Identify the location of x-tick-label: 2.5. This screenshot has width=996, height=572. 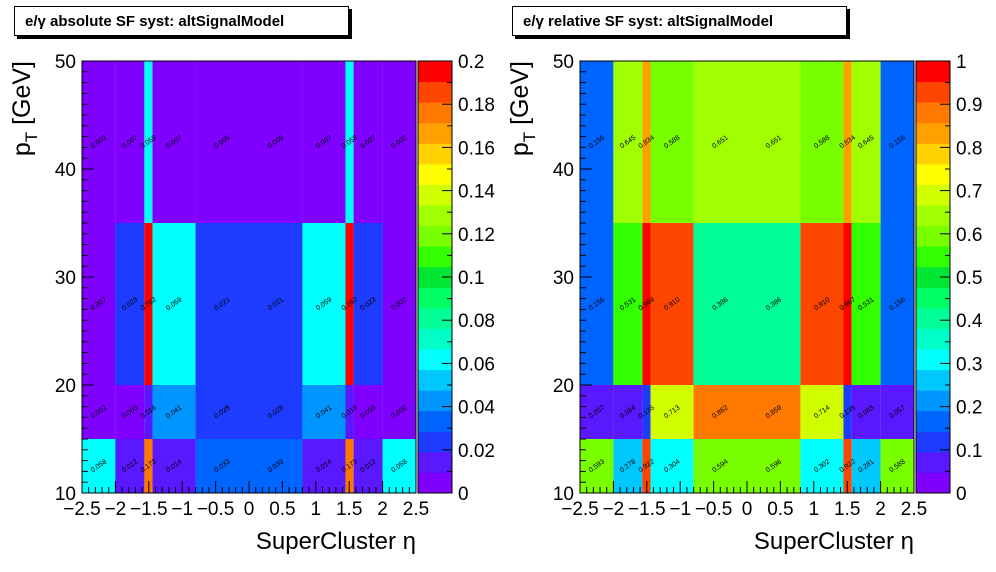
(914, 509).